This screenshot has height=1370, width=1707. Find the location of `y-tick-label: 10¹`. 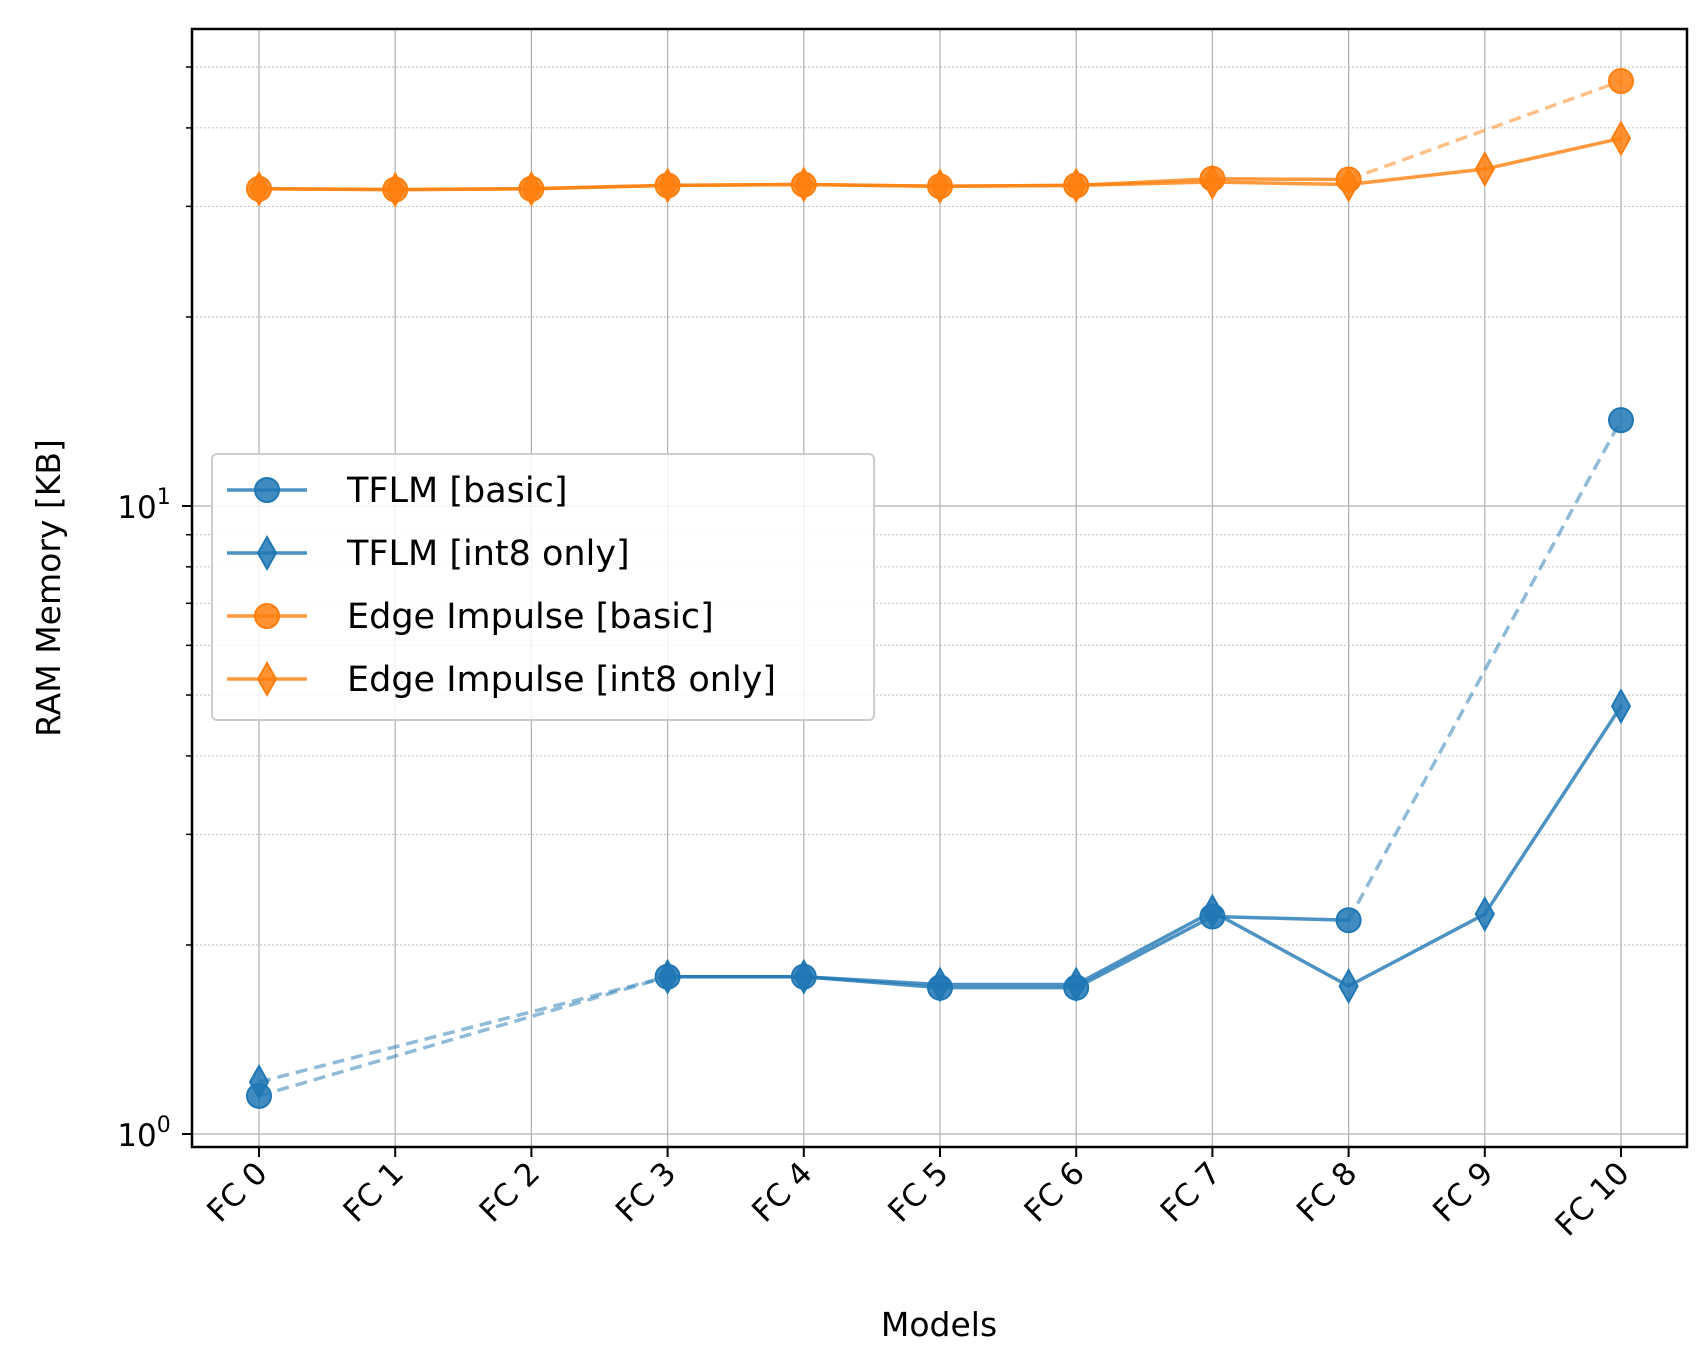

y-tick-label: 10¹ is located at coordinates (143, 505).